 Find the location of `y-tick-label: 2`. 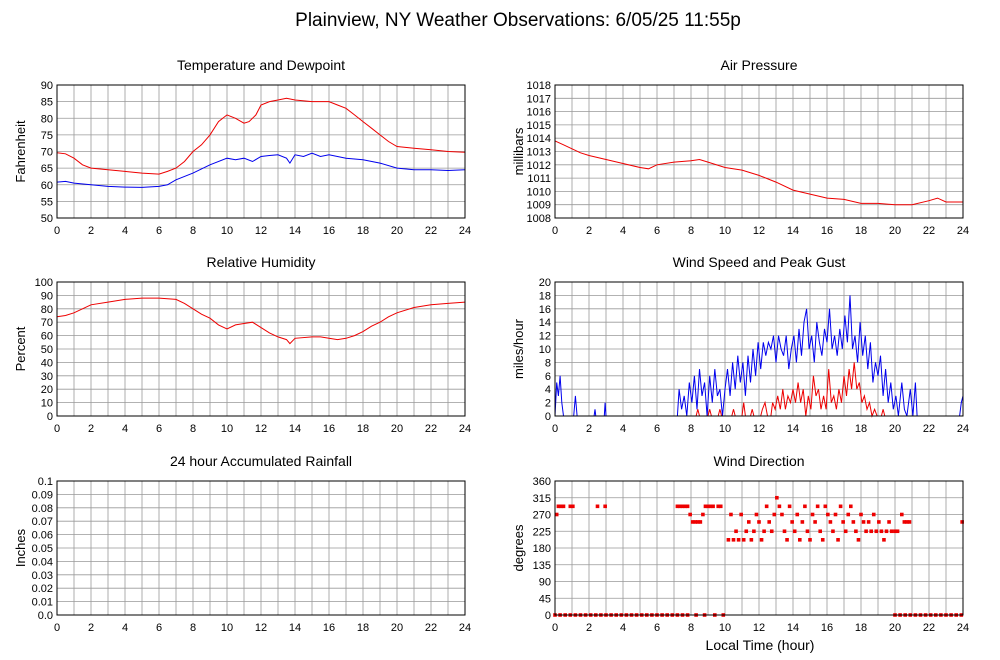

y-tick-label: 2 is located at coordinates (548, 404).